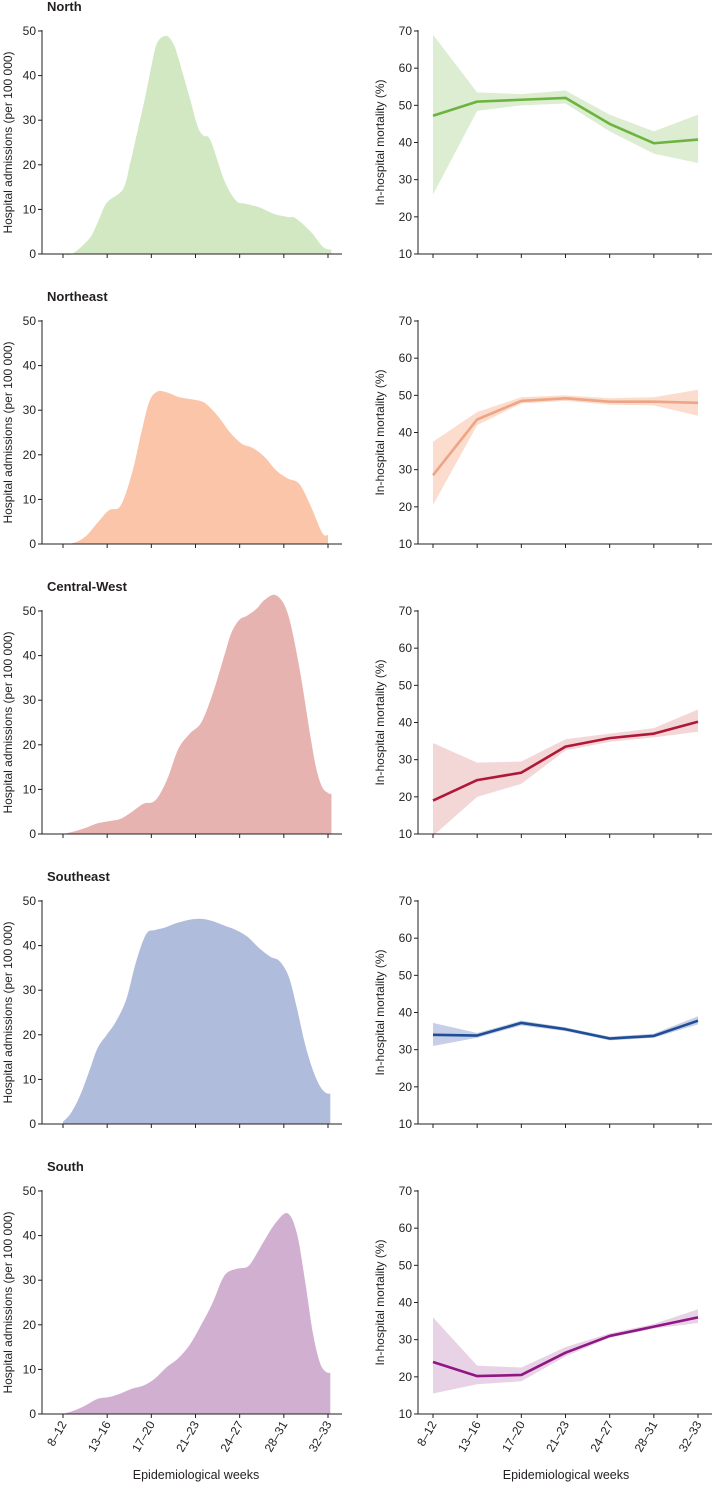  What do you see at coordinates (87, 586) in the screenshot?
I see `region-title: Central-West` at bounding box center [87, 586].